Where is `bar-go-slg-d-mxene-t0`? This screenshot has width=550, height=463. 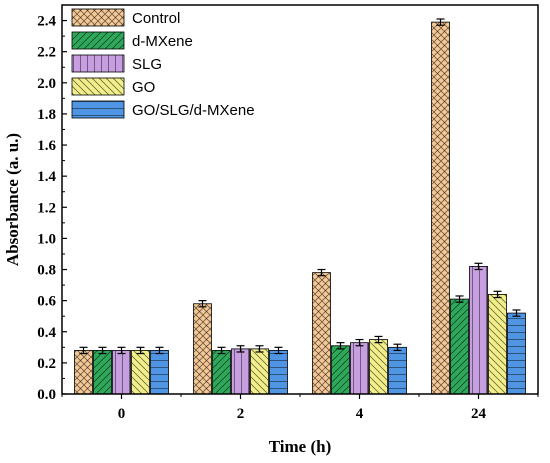 bar-go-slg-d-mxene-t0 is located at coordinates (159, 372).